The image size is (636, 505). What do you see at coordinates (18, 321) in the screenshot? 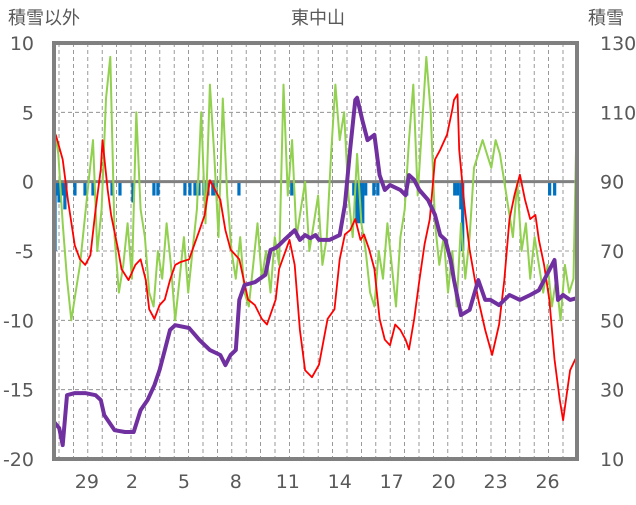
I see `left-tick-label: -10` at bounding box center [18, 321].